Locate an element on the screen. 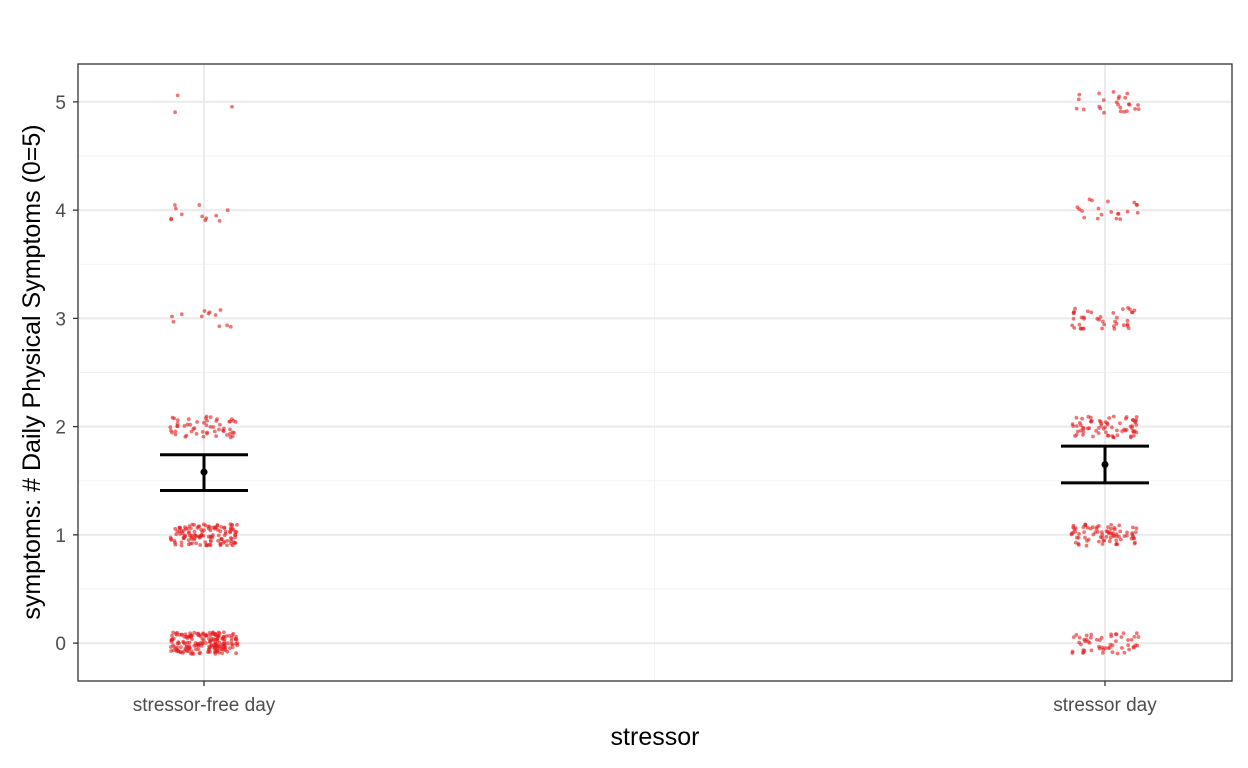 This screenshot has height=768, width=1248. x-tick-label: stressor-free day is located at coordinates (204, 705).